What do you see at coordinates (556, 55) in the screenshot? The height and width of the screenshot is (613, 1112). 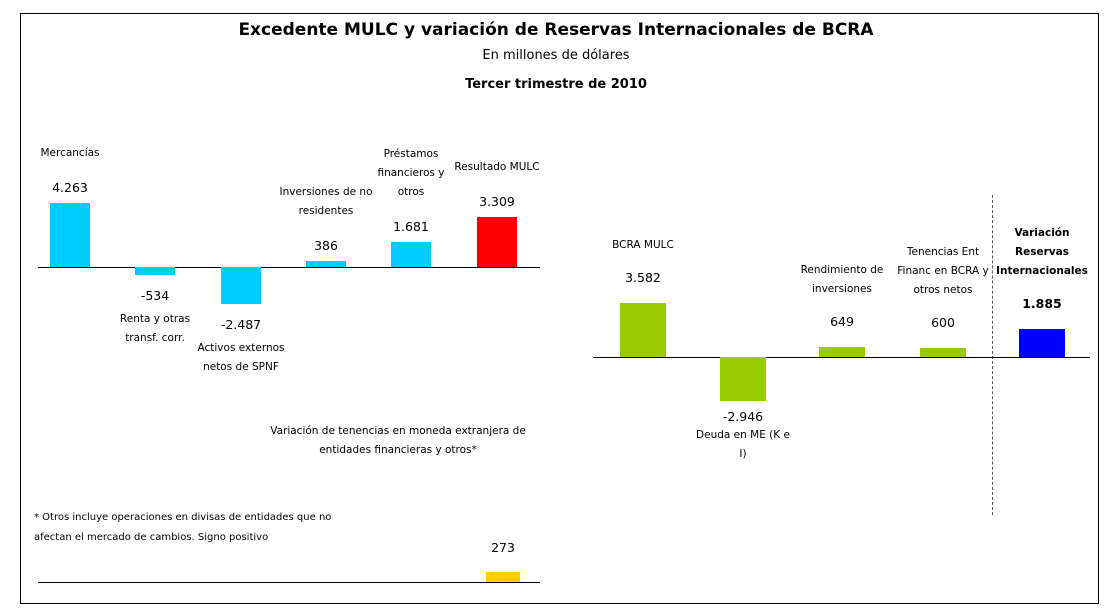 I see `subtitle: En millones de dólares` at bounding box center [556, 55].